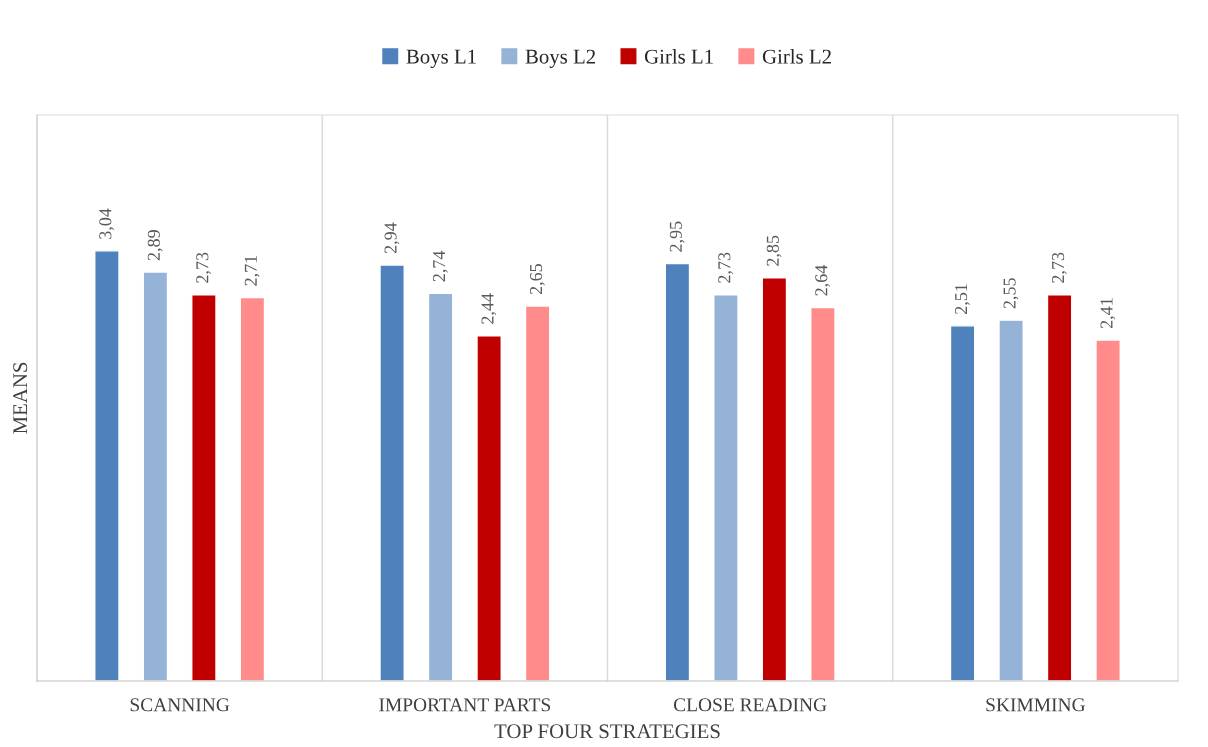 The height and width of the screenshot is (747, 1208). What do you see at coordinates (1108, 313) in the screenshot?
I see `data-label: 2,41` at bounding box center [1108, 313].